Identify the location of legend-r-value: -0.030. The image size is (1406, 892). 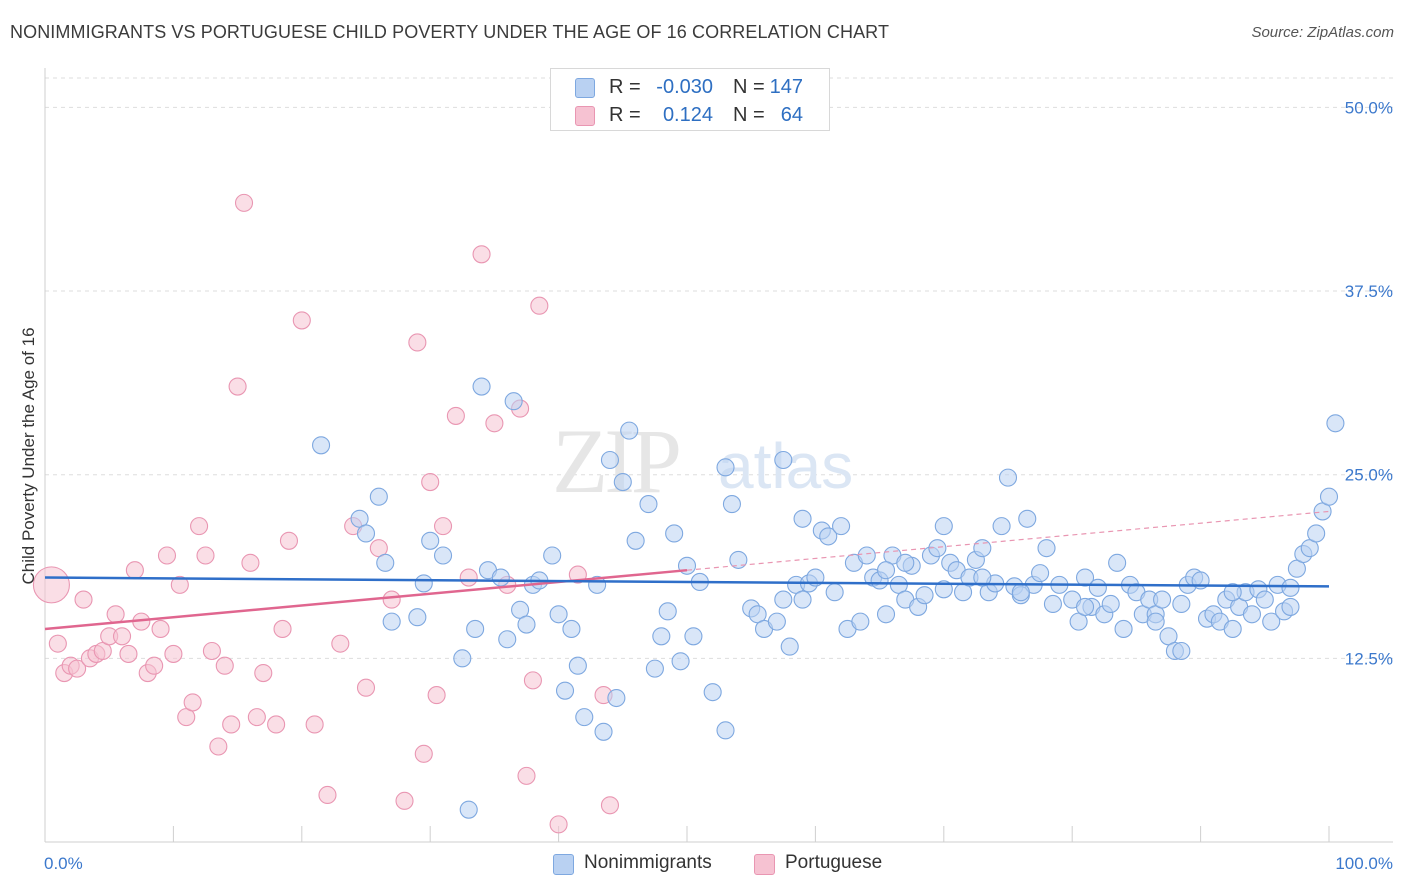
(684, 87).